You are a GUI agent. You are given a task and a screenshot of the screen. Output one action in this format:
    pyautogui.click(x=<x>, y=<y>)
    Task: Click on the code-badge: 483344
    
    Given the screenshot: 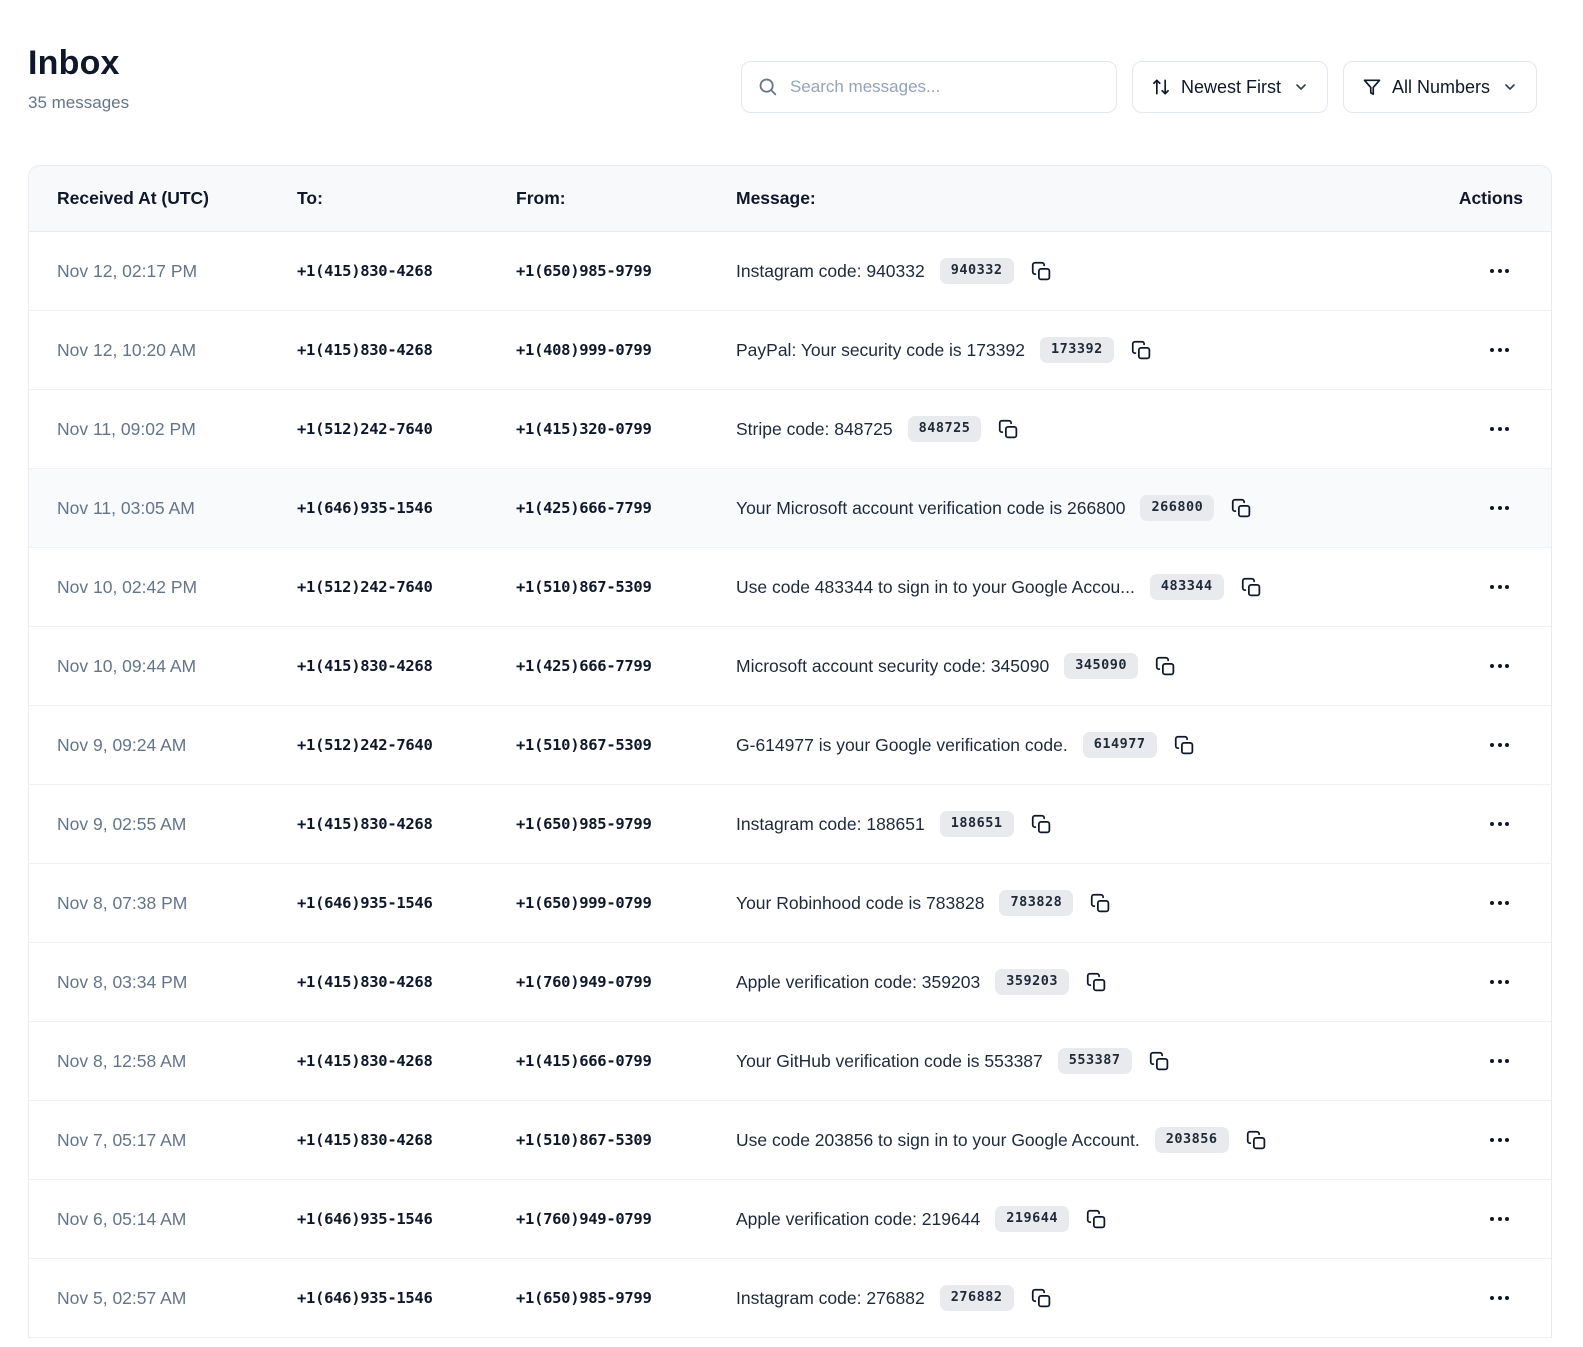 What is the action you would take?
    pyautogui.click(x=1186, y=587)
    